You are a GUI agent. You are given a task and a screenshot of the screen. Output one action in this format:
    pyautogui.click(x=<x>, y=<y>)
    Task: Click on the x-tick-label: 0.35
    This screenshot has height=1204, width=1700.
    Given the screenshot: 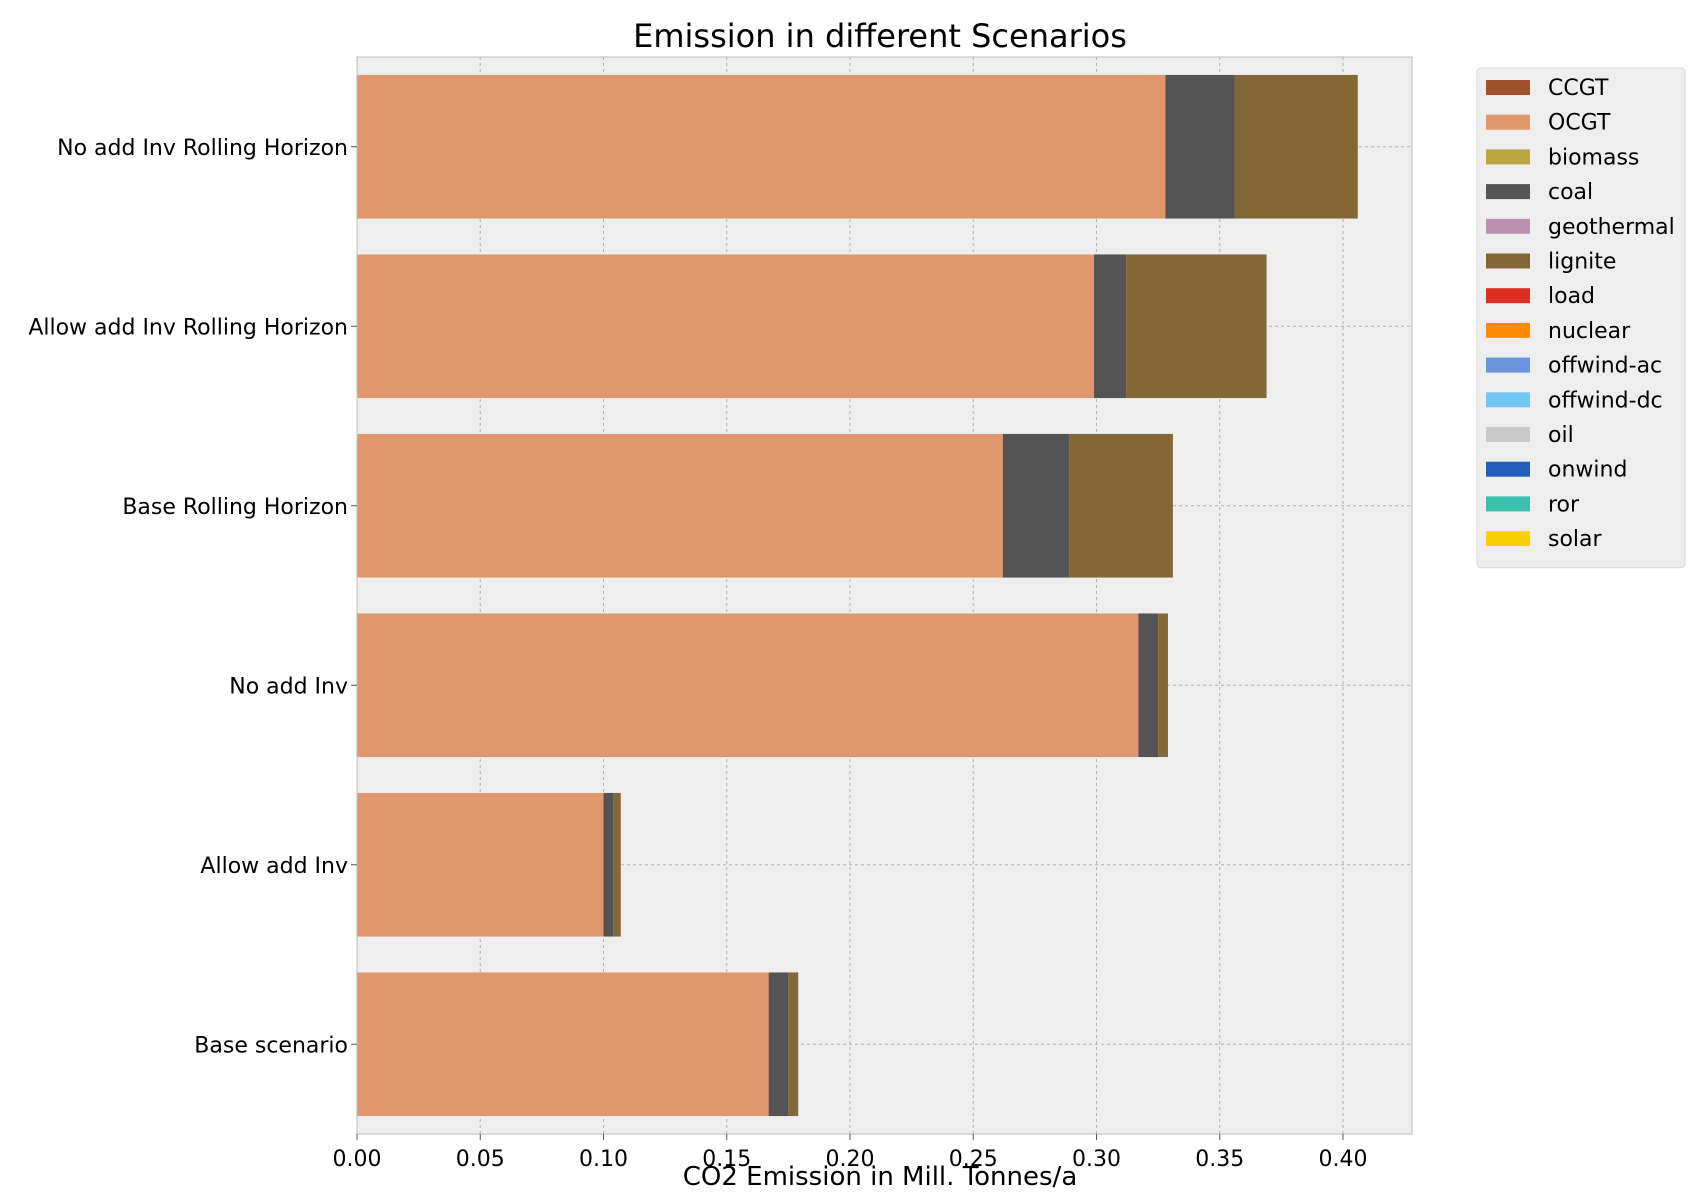 What is the action you would take?
    pyautogui.click(x=1219, y=1159)
    